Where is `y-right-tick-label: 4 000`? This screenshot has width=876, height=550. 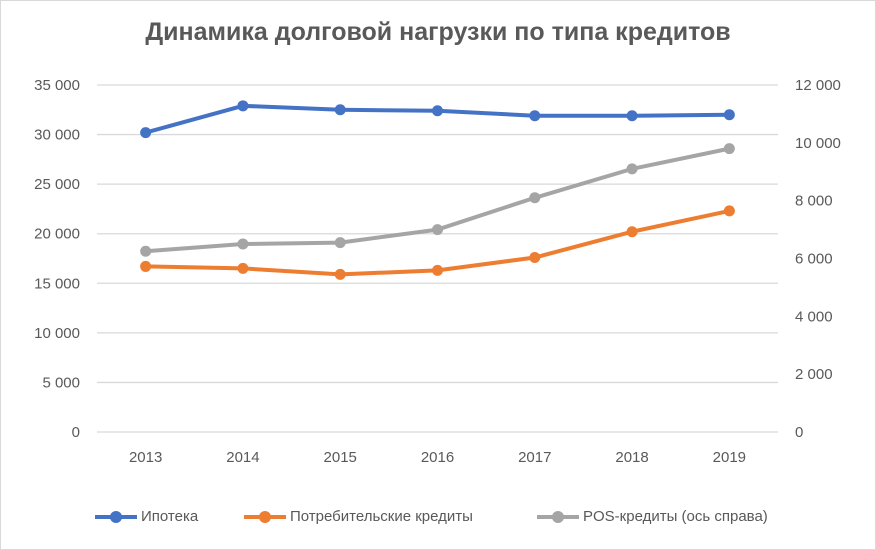
y-right-tick-label: 4 000 is located at coordinates (814, 316).